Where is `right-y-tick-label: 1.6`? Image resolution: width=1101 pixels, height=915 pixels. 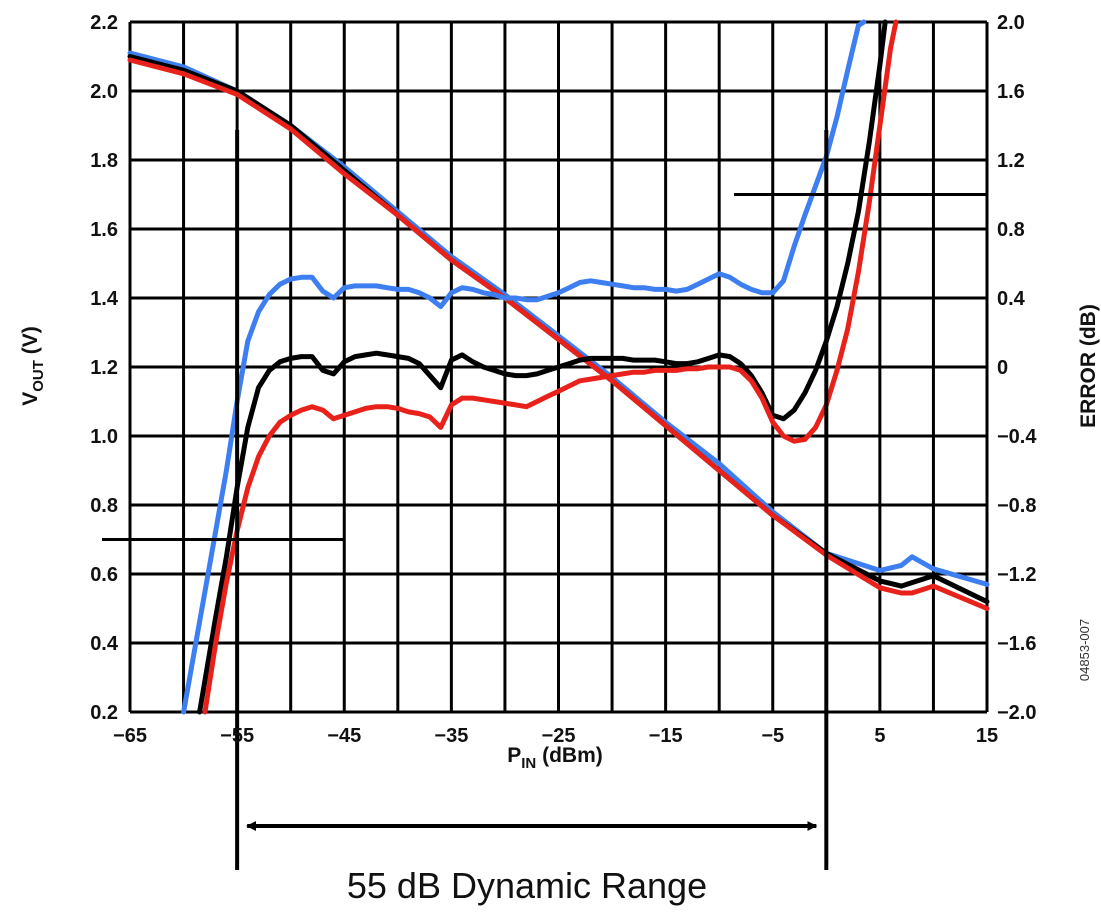 right-y-tick-label: 1.6 is located at coordinates (1011, 92).